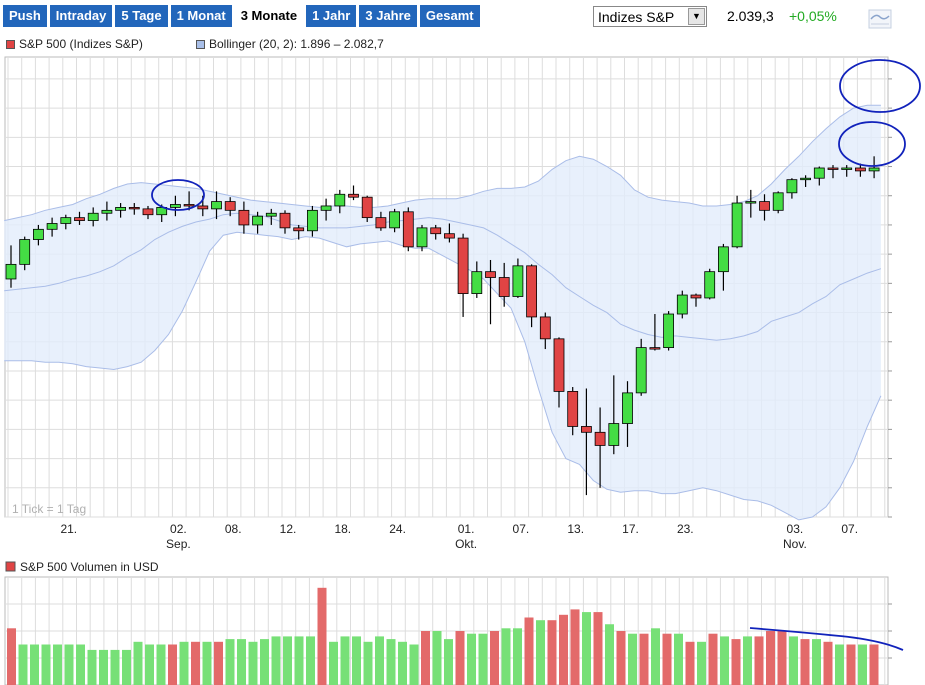 The height and width of the screenshot is (685, 925). I want to click on x-tick-label: 08., so click(233, 529).